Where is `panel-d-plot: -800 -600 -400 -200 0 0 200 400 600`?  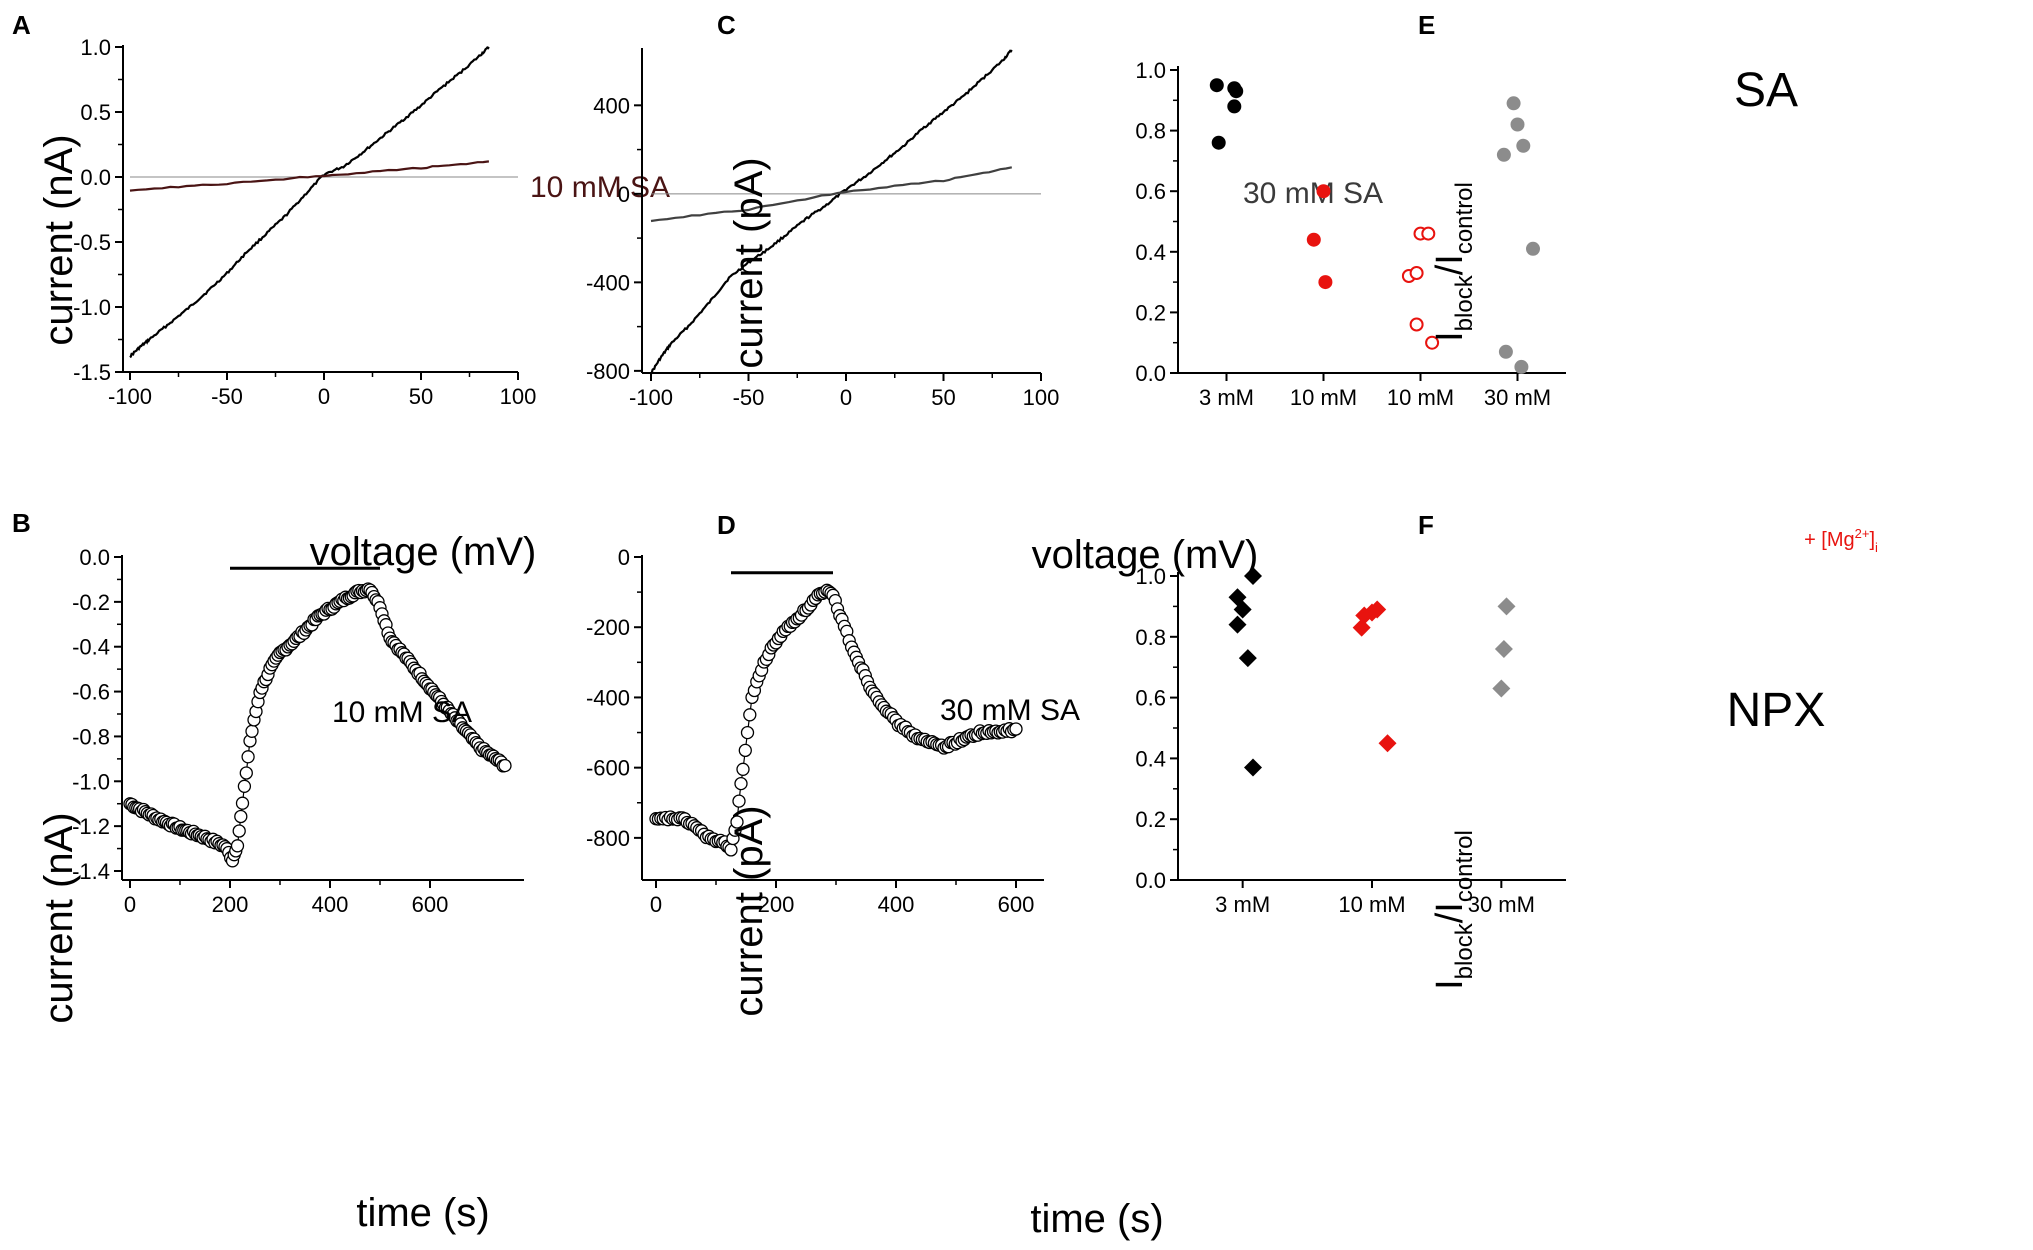 panel-d-plot: -800 -600 -400 -200 0 0 200 400 600 is located at coordinates (815, 731).